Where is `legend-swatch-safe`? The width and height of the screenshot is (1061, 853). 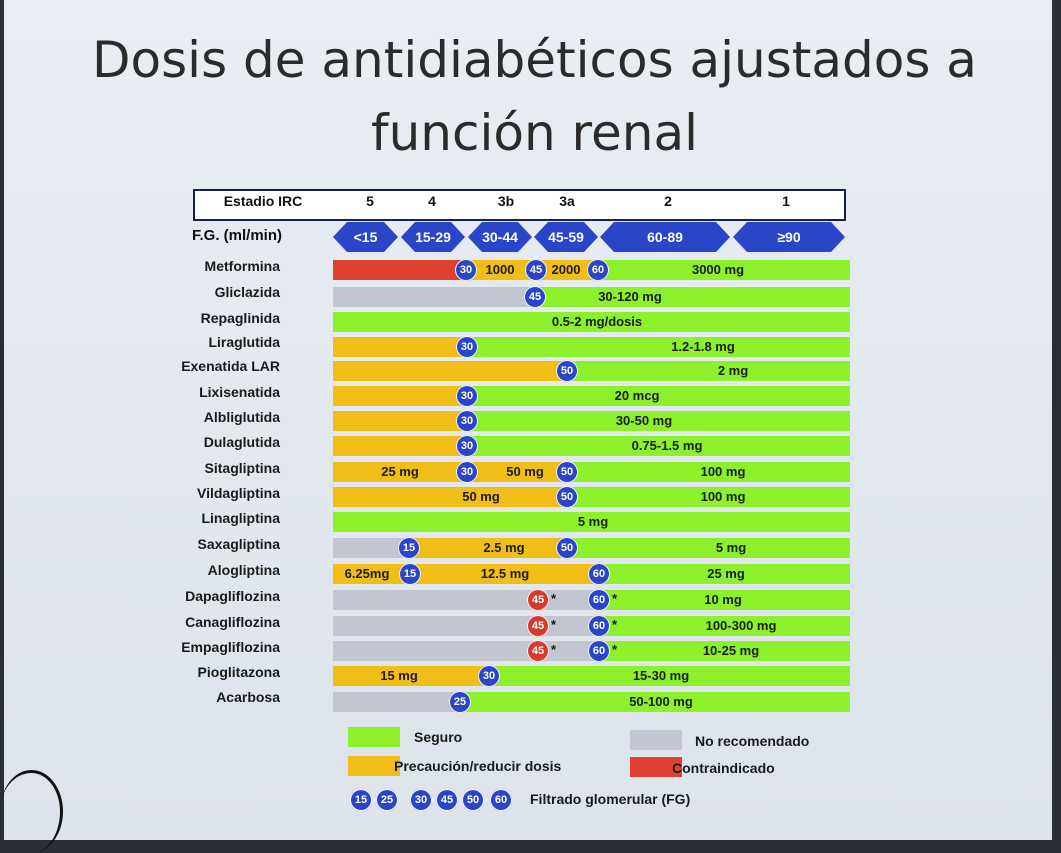 legend-swatch-safe is located at coordinates (374, 737).